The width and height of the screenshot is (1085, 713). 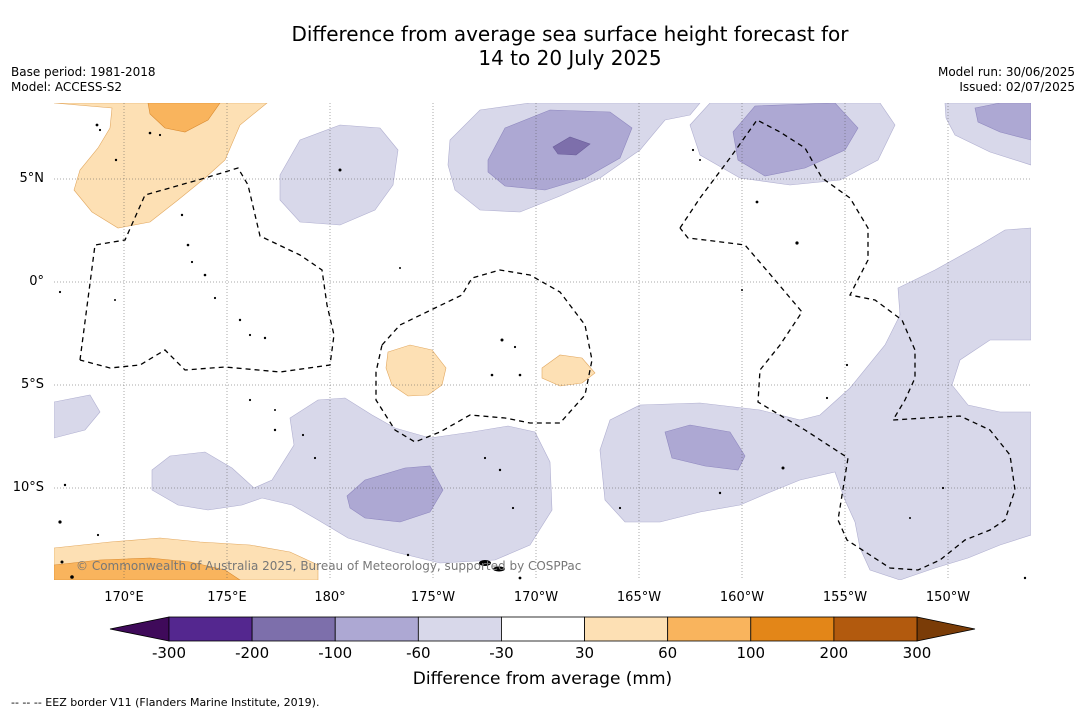 I want to click on meta-right: Model run: 30/06/2025 Issued: 02/07/2025, so click(x=1006, y=80).